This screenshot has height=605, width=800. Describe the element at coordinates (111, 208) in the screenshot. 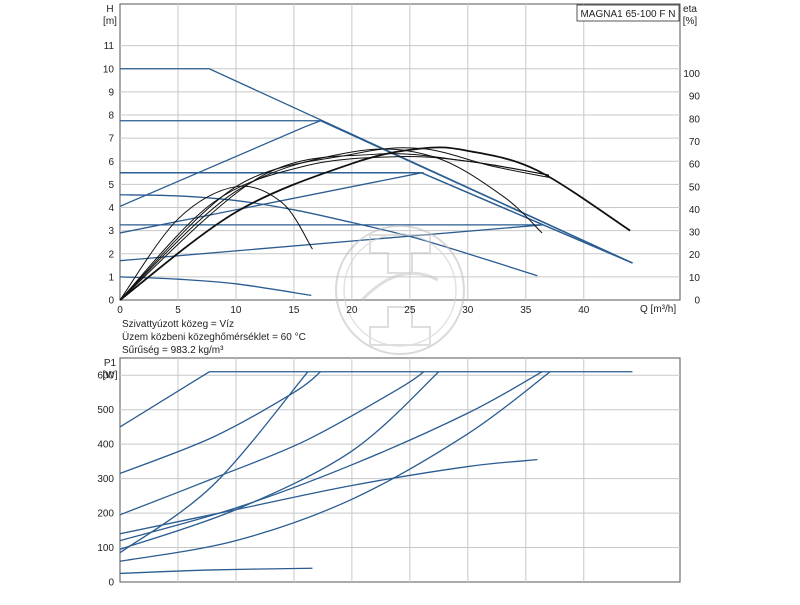

I see `y-tick-label: 4` at that location.